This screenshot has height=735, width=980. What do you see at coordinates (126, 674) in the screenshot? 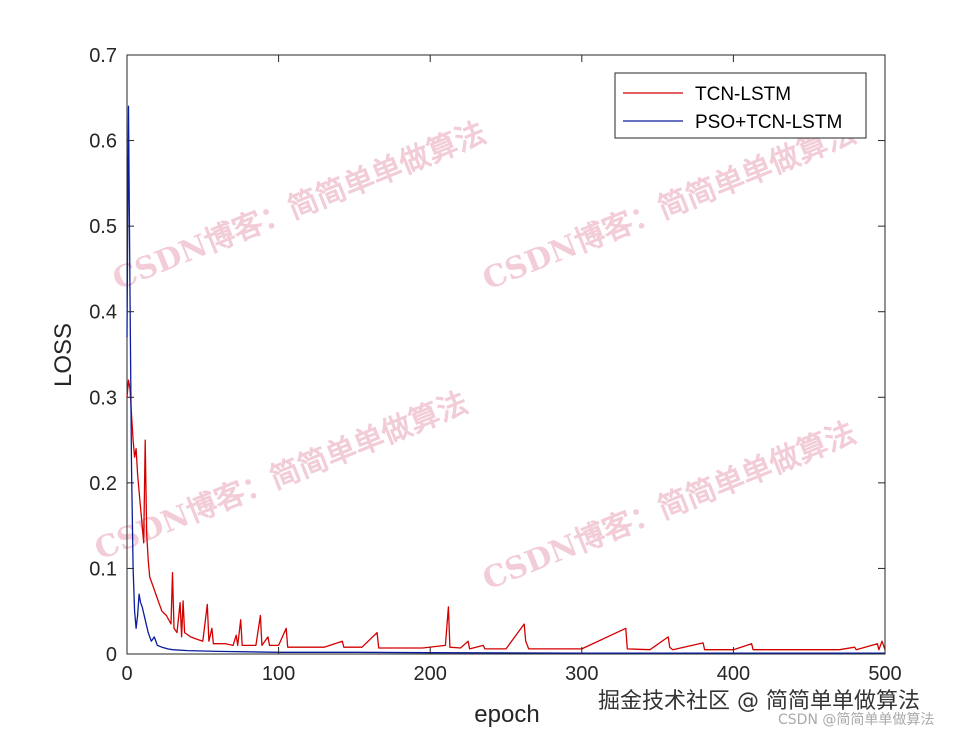
I see `x-tick-label: 0` at bounding box center [126, 674].